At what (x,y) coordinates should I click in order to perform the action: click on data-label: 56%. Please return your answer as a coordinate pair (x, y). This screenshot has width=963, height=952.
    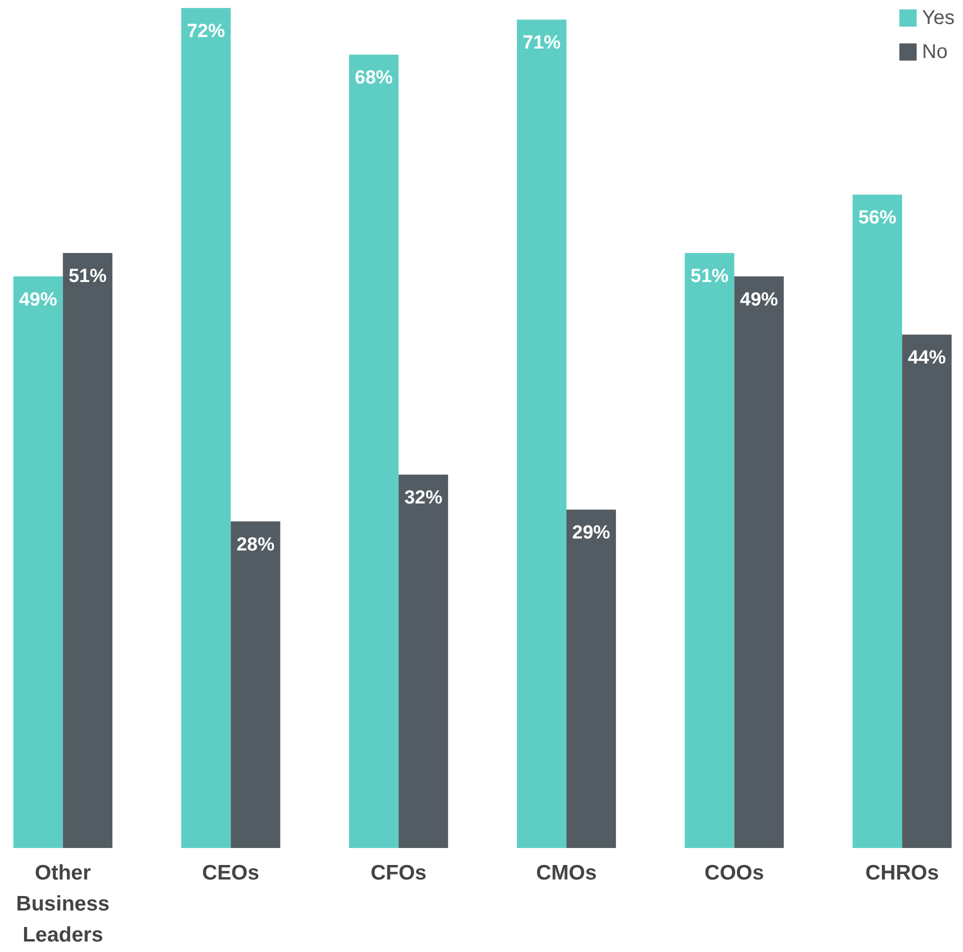
    Looking at the image, I should click on (877, 218).